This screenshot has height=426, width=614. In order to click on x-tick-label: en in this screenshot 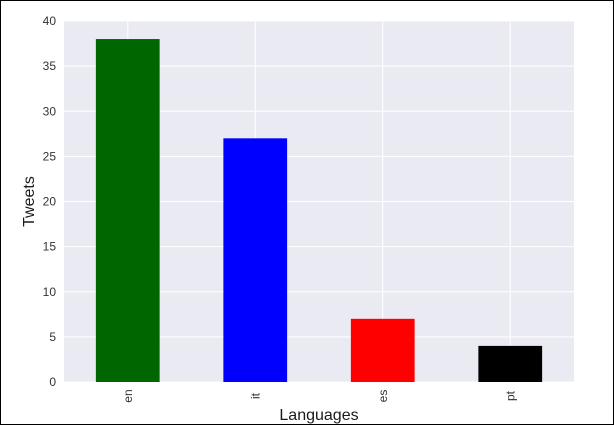, I will do `click(128, 395)`.